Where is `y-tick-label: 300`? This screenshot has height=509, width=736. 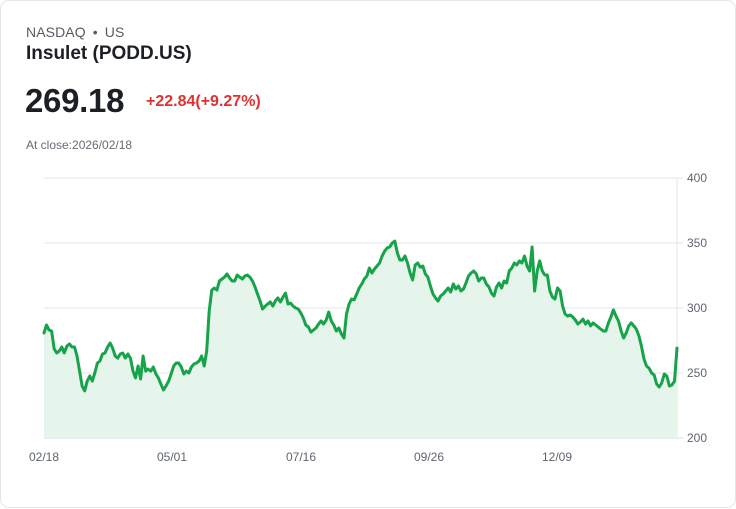
y-tick-label: 300 is located at coordinates (697, 308).